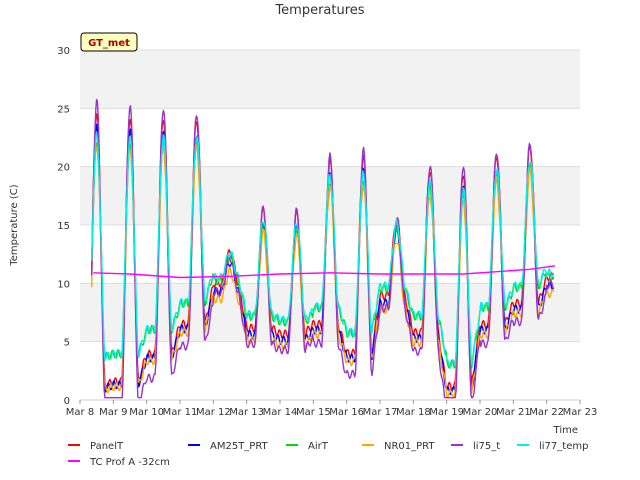 Image resolution: width=640 pixels, height=480 pixels. I want to click on legend-label: AirT, so click(318, 446).